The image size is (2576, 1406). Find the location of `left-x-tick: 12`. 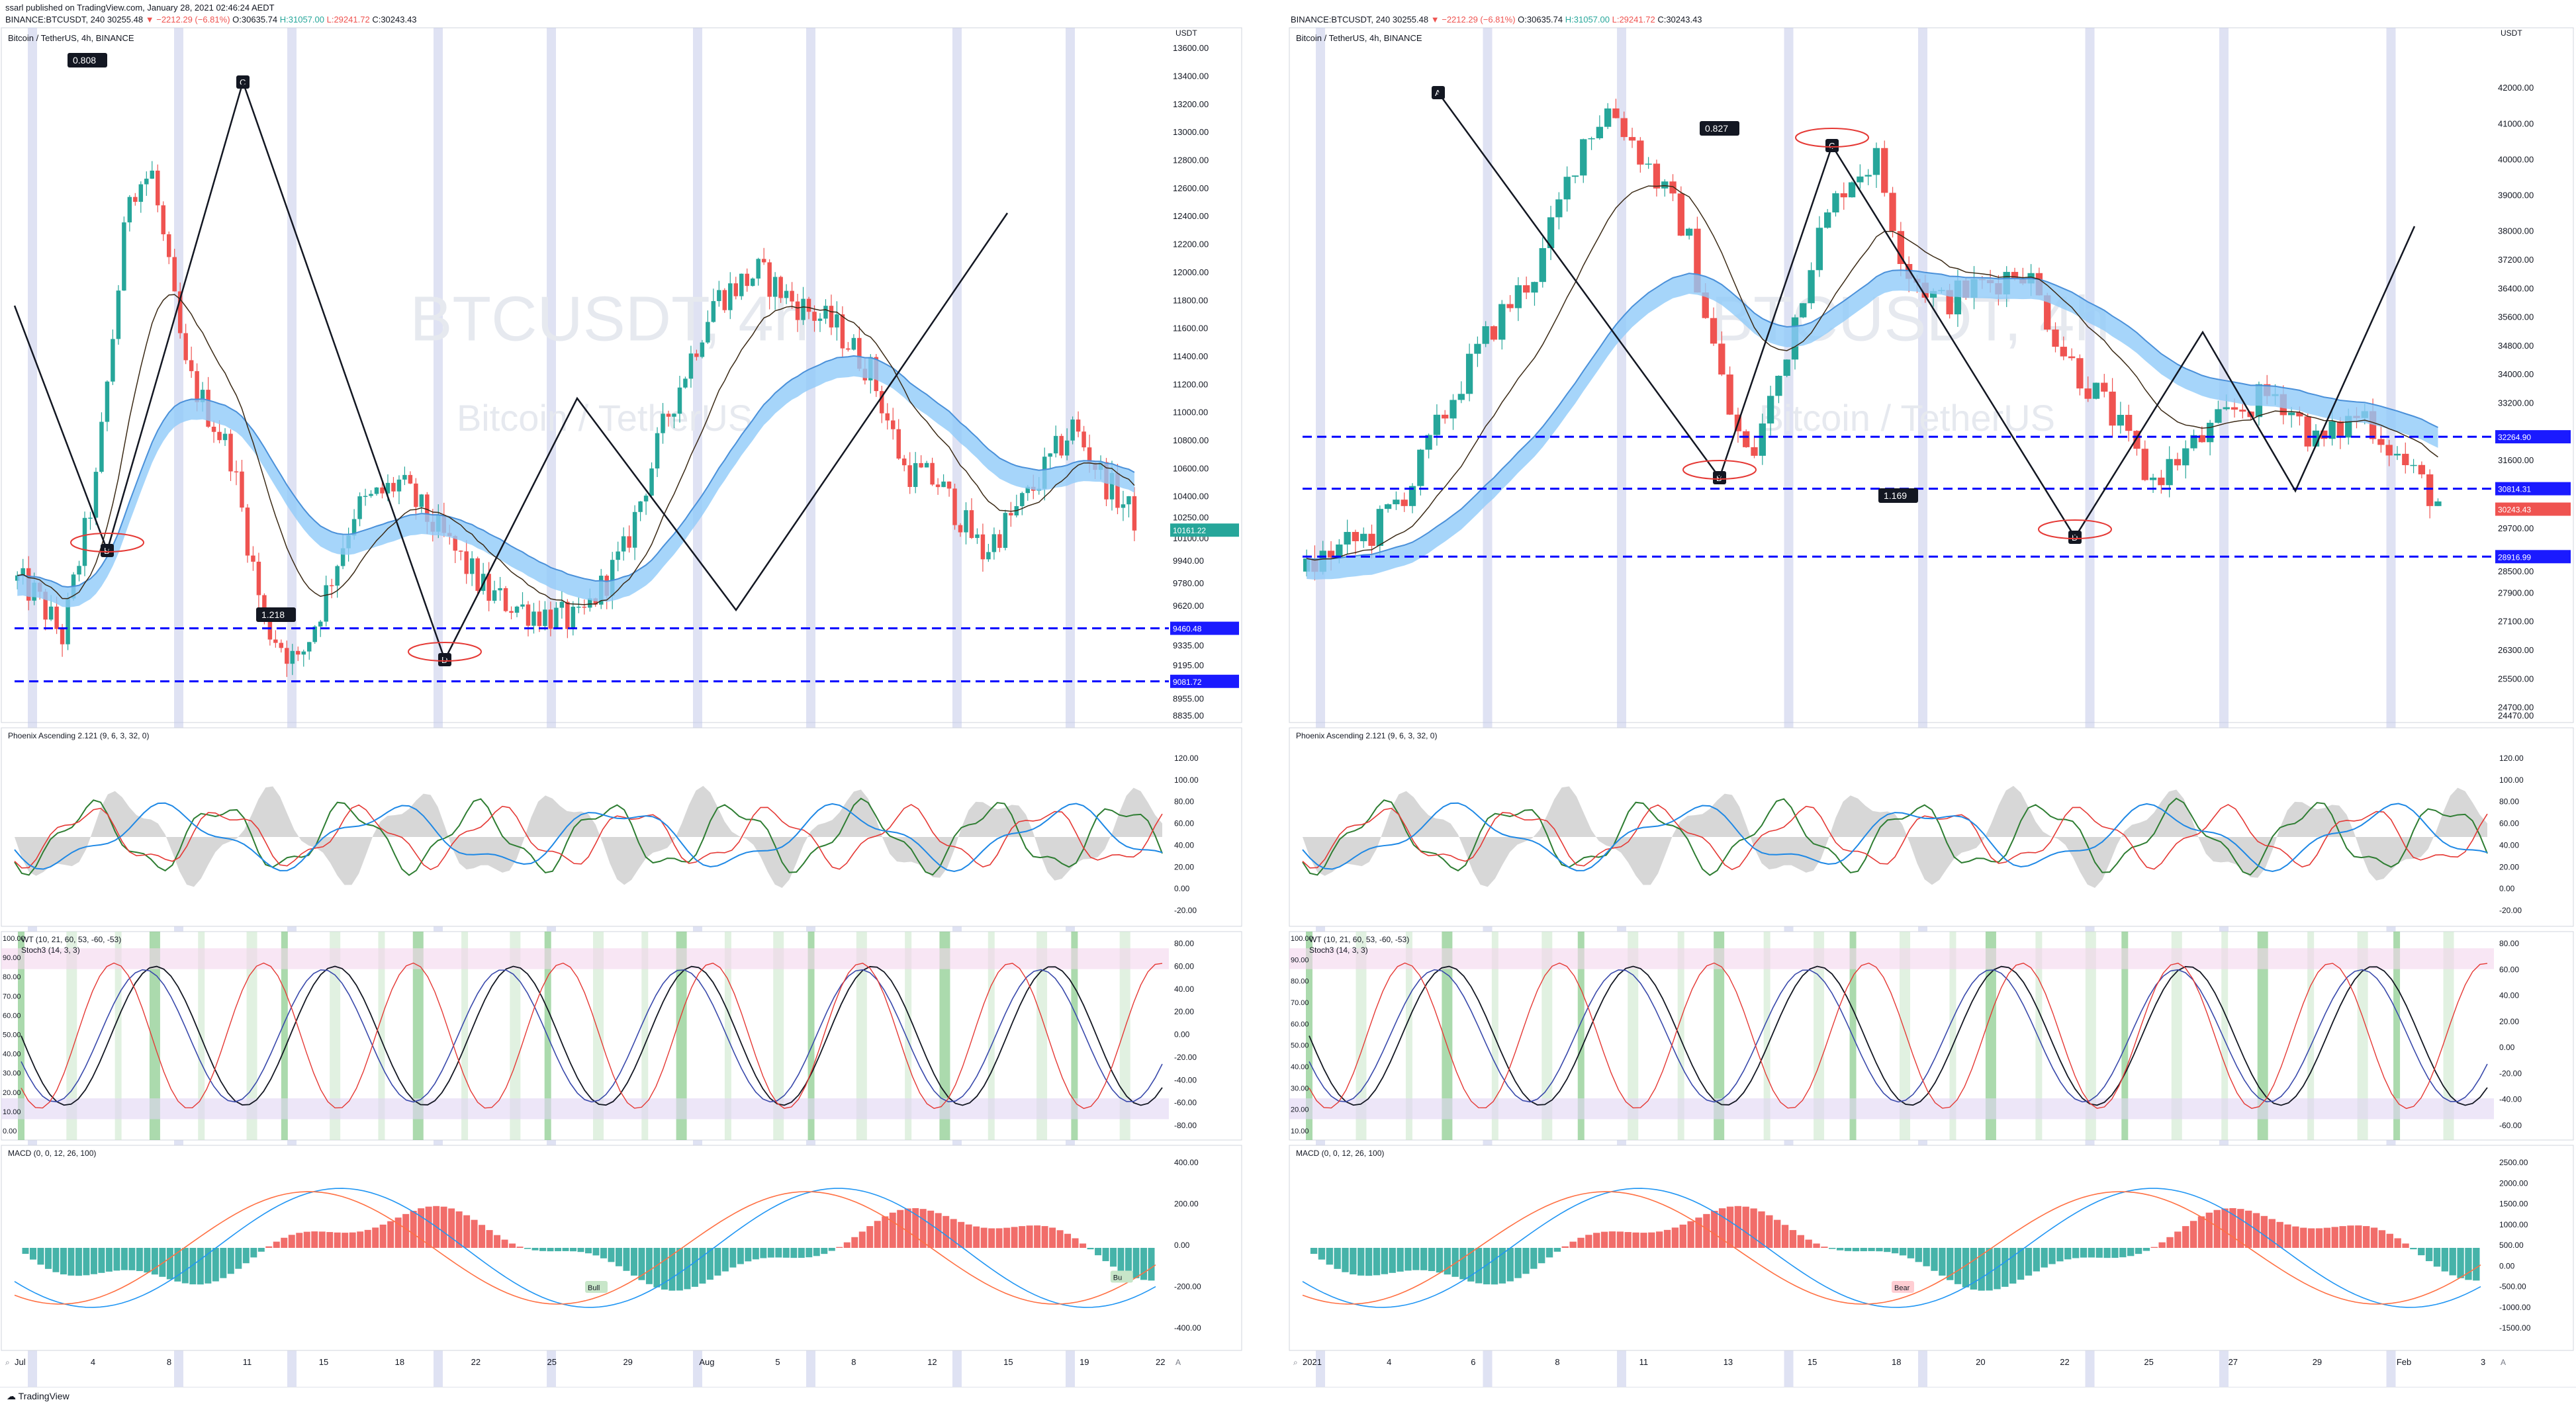

left-x-tick: 12 is located at coordinates (932, 1362).